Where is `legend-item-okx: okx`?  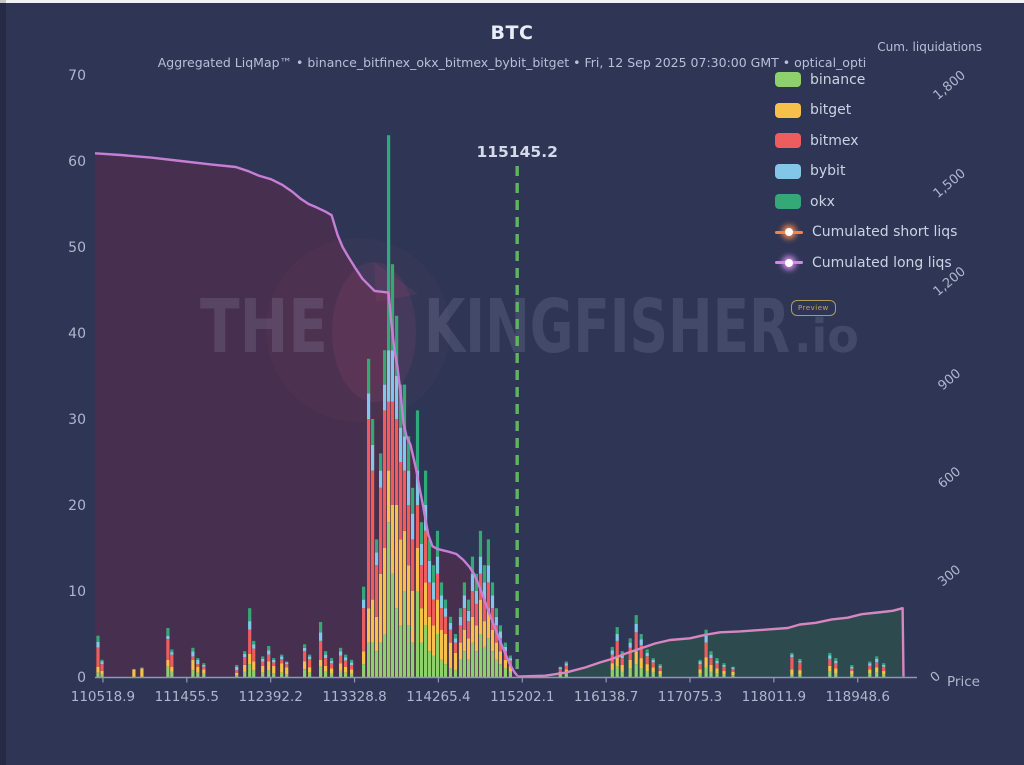 legend-item-okx: okx is located at coordinates (866, 201).